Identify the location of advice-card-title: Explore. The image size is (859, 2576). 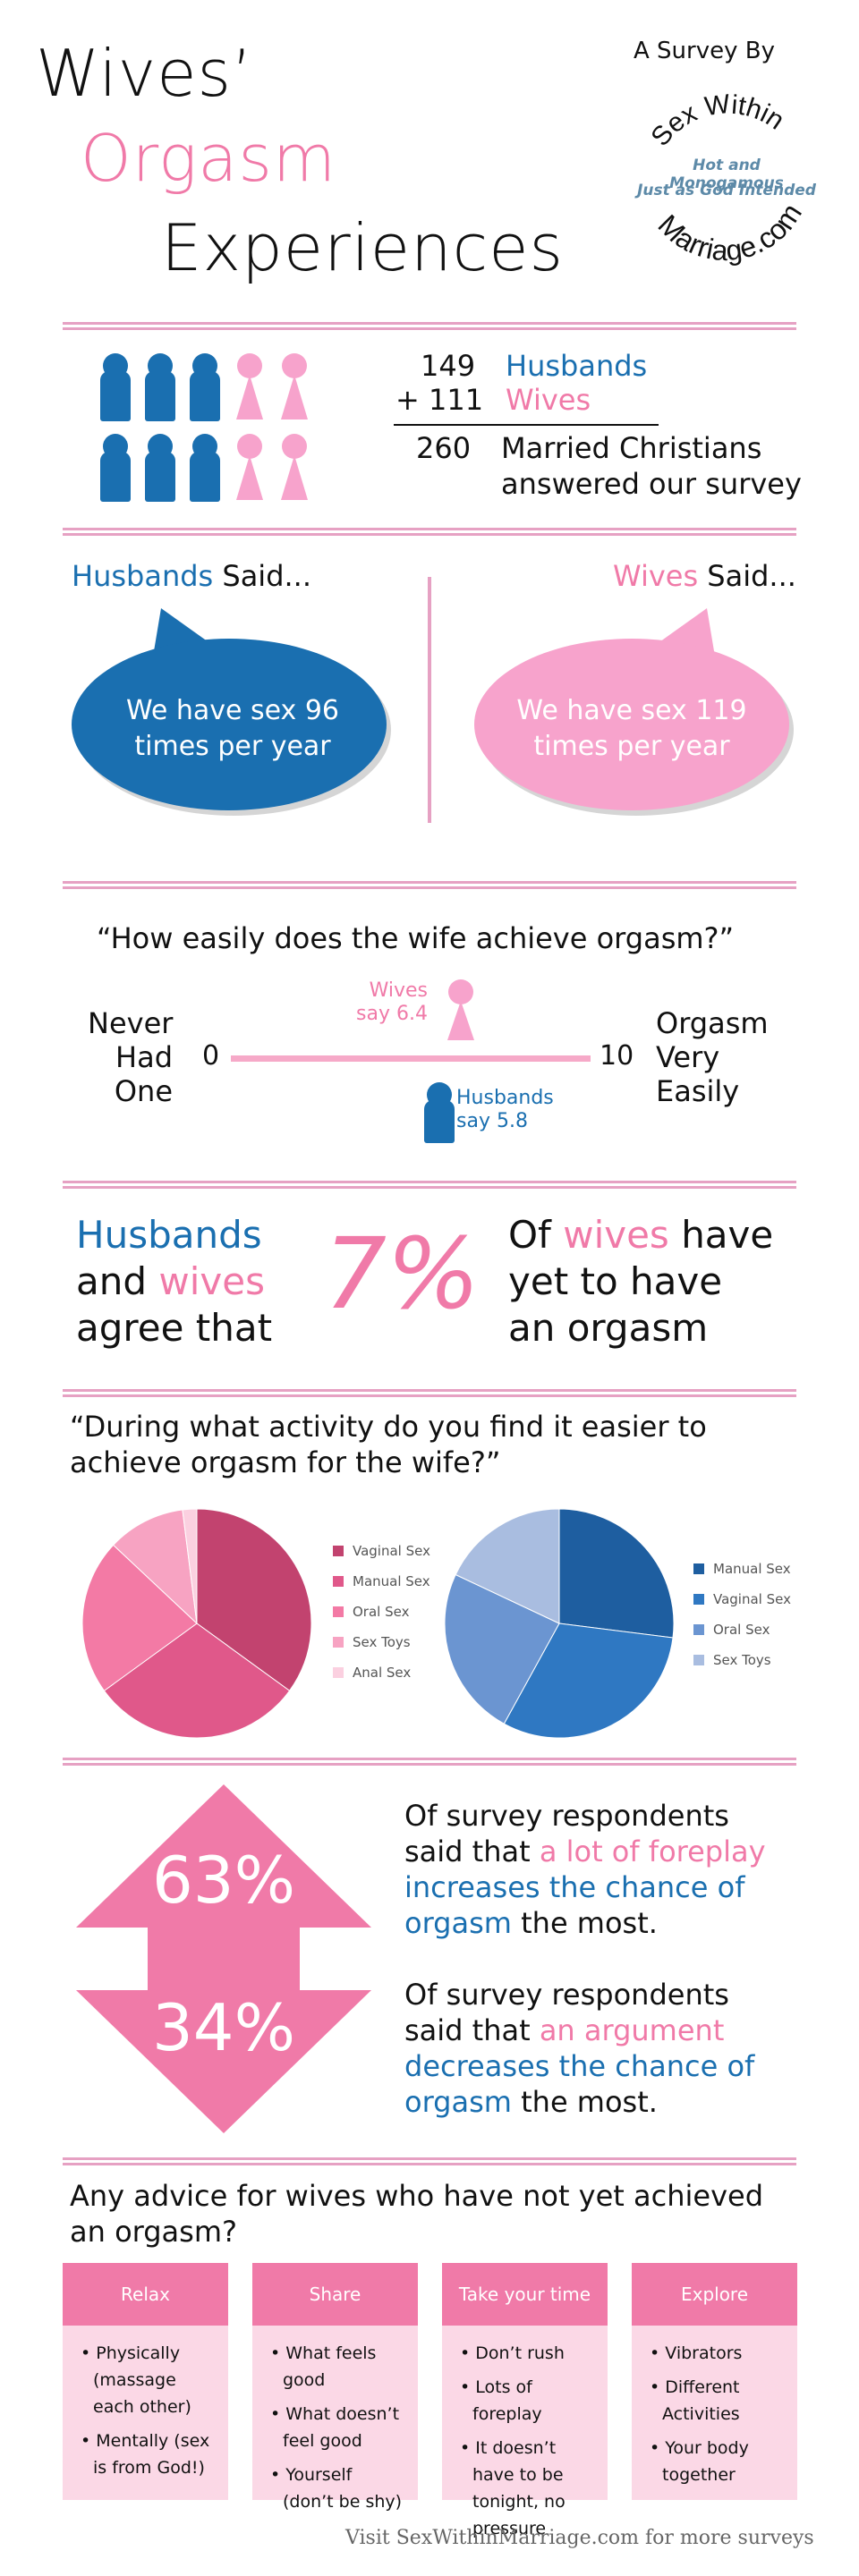
(714, 2294).